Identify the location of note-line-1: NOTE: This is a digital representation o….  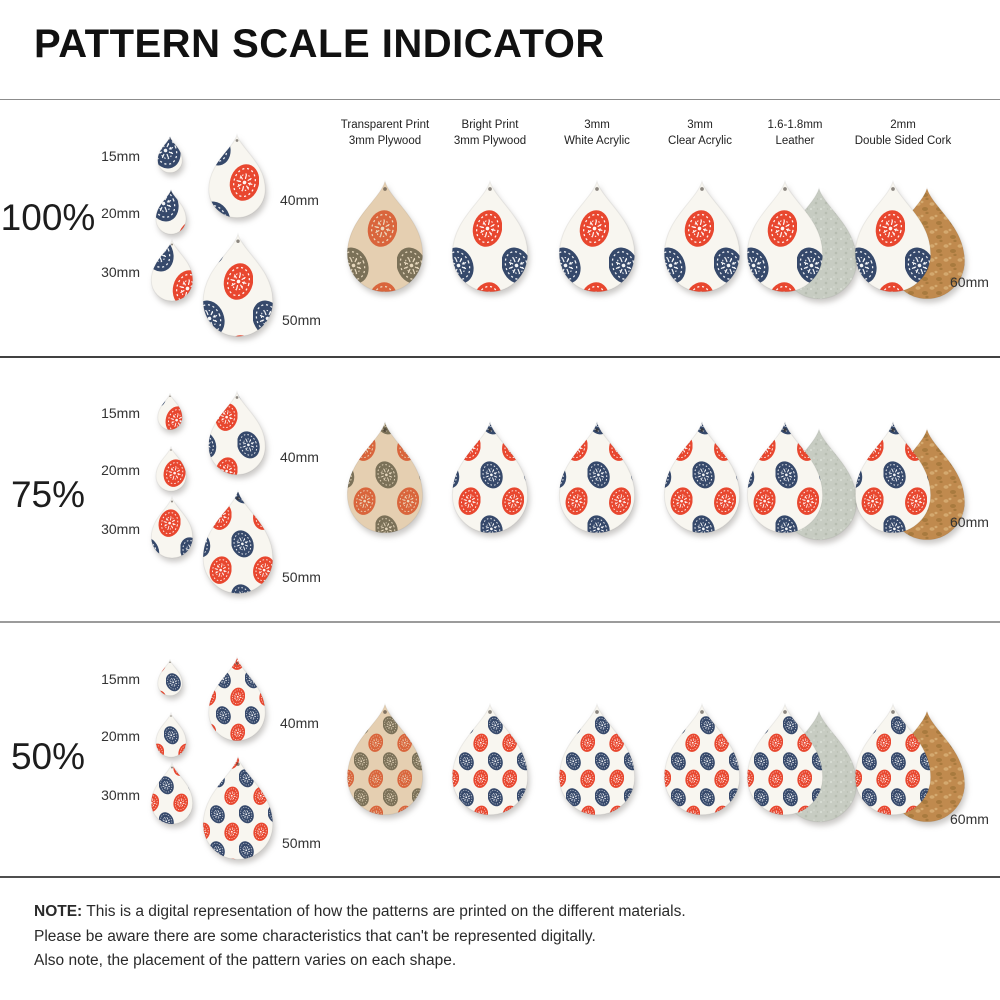
(360, 911).